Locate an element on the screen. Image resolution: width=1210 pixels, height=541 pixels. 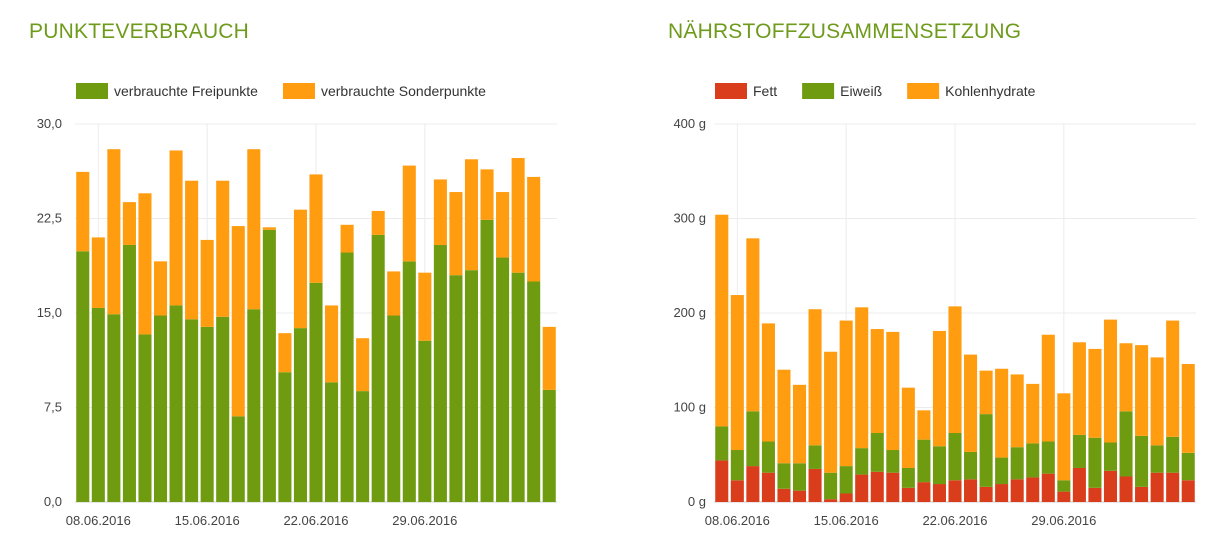
chart-title-punkteverbrauch: PUNKTEVERBRAUCH is located at coordinates (139, 31).